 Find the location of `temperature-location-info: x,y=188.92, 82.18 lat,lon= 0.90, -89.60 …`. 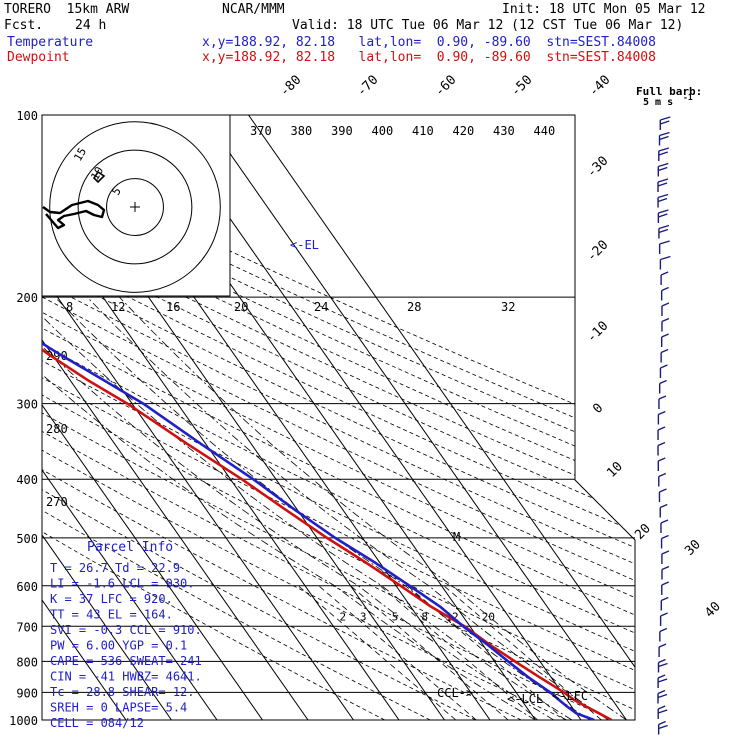

temperature-location-info: x,y=188.92, 82.18 lat,lon= 0.90, -89.60 … is located at coordinates (429, 42).